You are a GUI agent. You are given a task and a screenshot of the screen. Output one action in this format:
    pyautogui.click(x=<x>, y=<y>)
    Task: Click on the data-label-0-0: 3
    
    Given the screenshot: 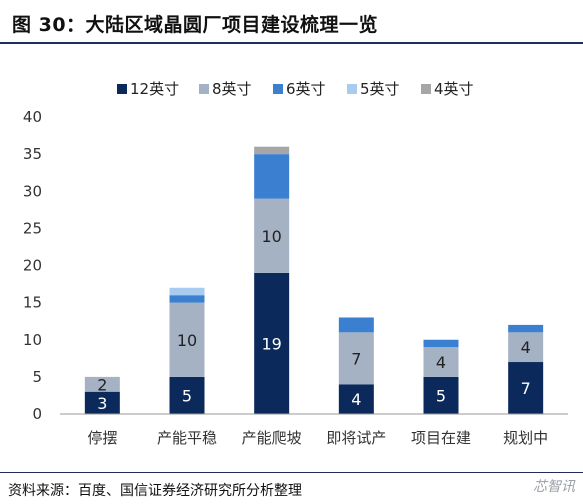 What is the action you would take?
    pyautogui.click(x=102, y=403)
    